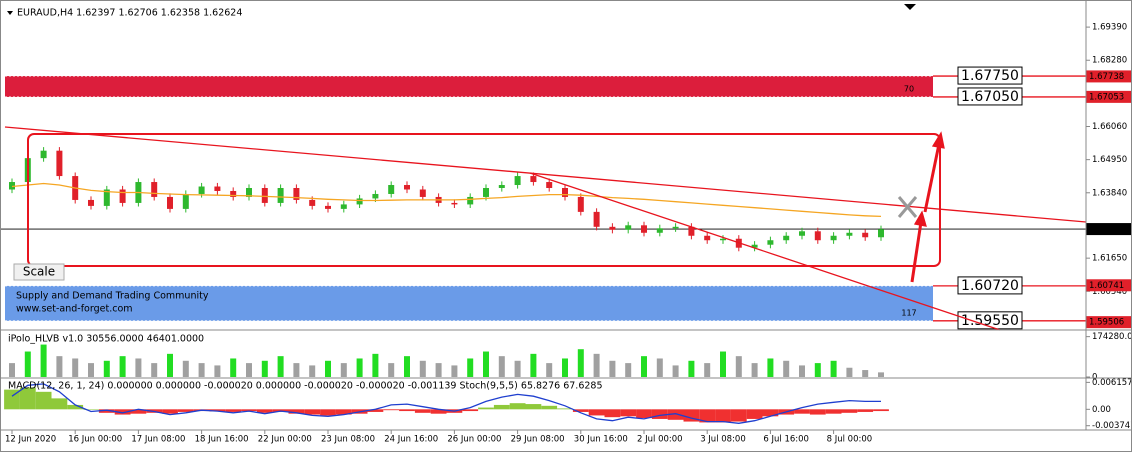  What do you see at coordinates (1112, 337) in the screenshot?
I see `volume-y-tick-label: 174280.05` at bounding box center [1112, 337].